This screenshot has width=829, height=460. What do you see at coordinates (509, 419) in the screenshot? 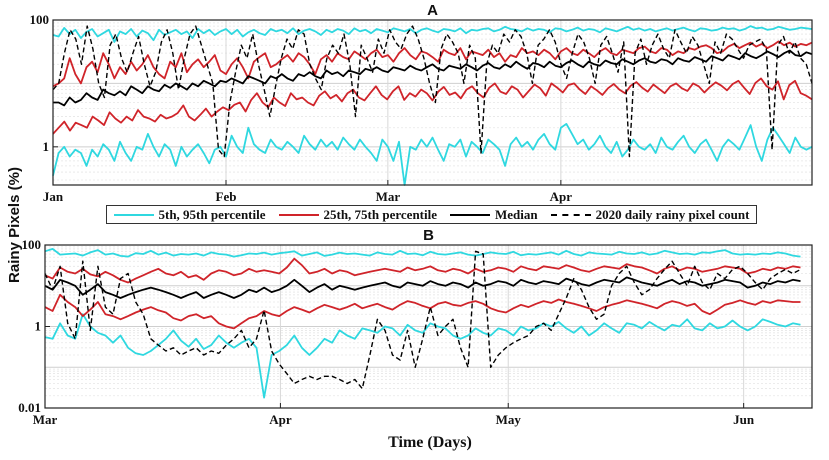
I see `x-tick-label: May` at bounding box center [509, 419].